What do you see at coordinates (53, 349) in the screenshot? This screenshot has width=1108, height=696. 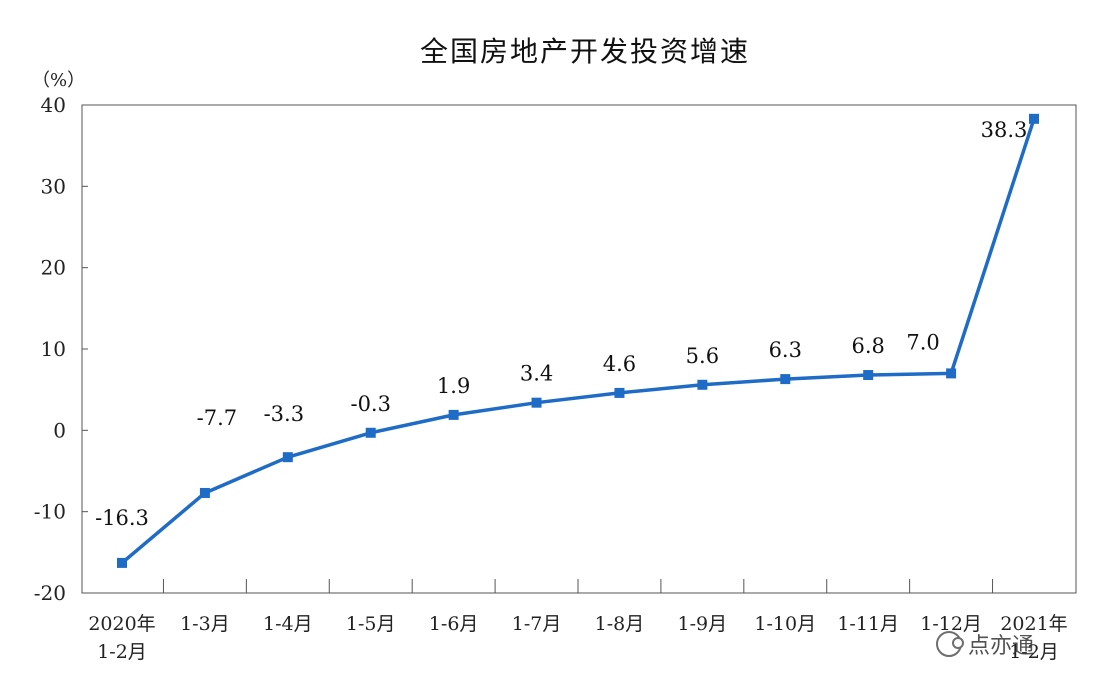 I see `y-tick-label: 10` at bounding box center [53, 349].